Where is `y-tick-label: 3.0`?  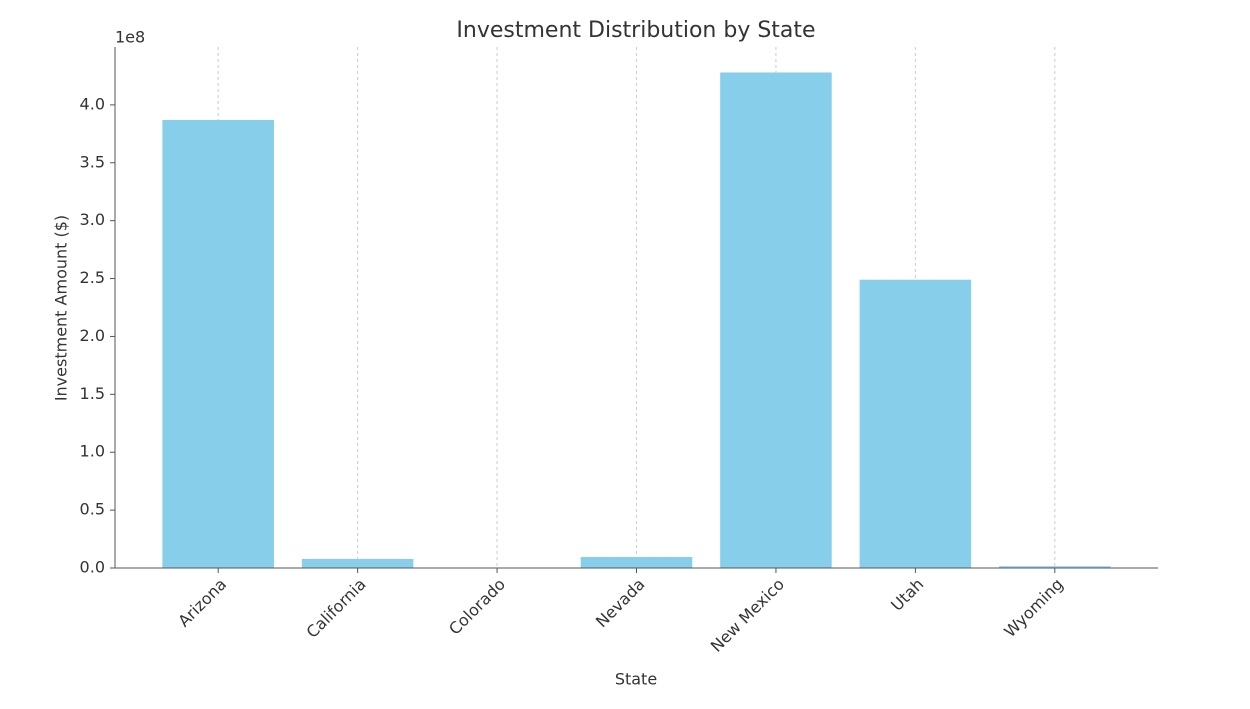 y-tick-label: 3.0 is located at coordinates (92, 219).